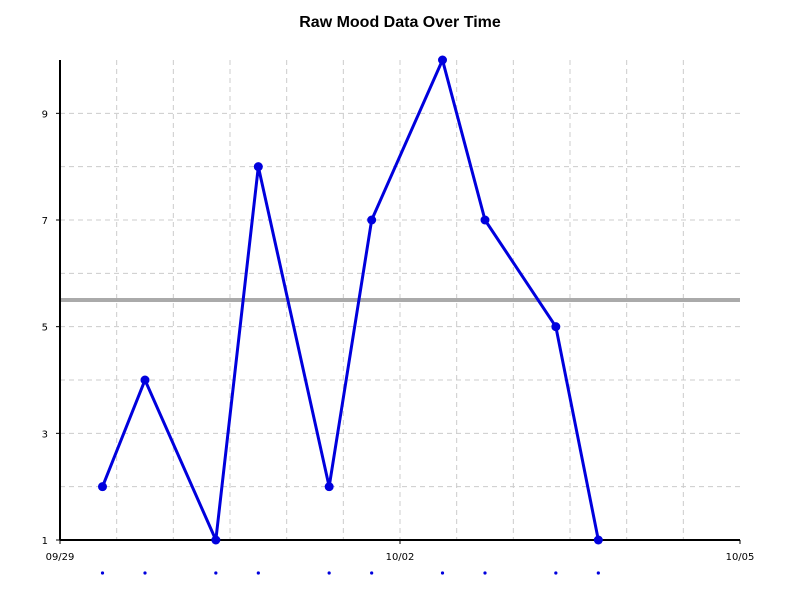 This screenshot has height=600, width=800. I want to click on x-tick-label: 10/02, so click(400, 557).